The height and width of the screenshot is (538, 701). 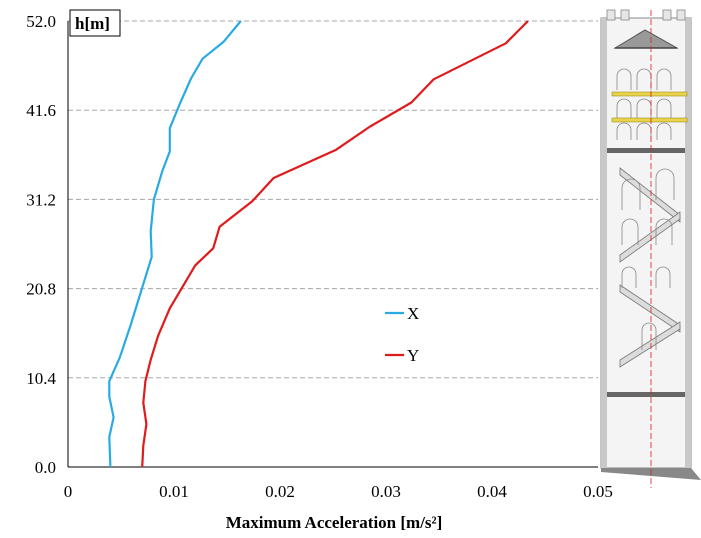 What do you see at coordinates (650, 248) in the screenshot?
I see `building-section-drawing` at bounding box center [650, 248].